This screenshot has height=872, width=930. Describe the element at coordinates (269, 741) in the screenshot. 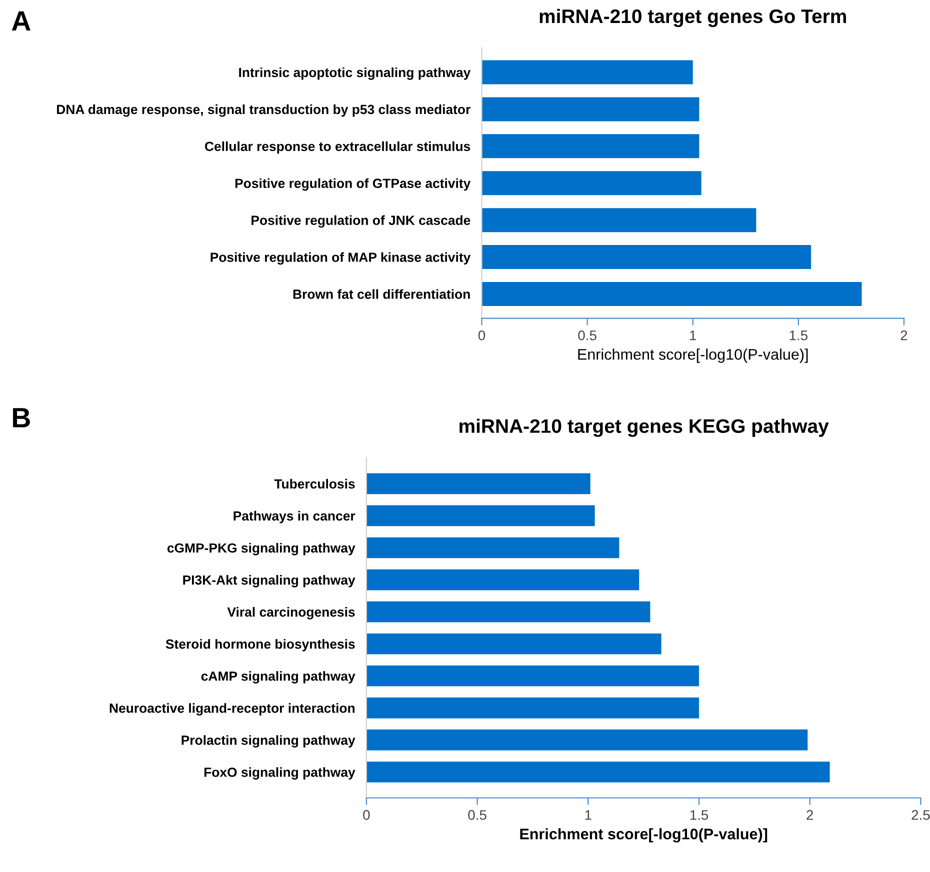

I see `y-tick-label: Prolactin signaling pathway` at that location.